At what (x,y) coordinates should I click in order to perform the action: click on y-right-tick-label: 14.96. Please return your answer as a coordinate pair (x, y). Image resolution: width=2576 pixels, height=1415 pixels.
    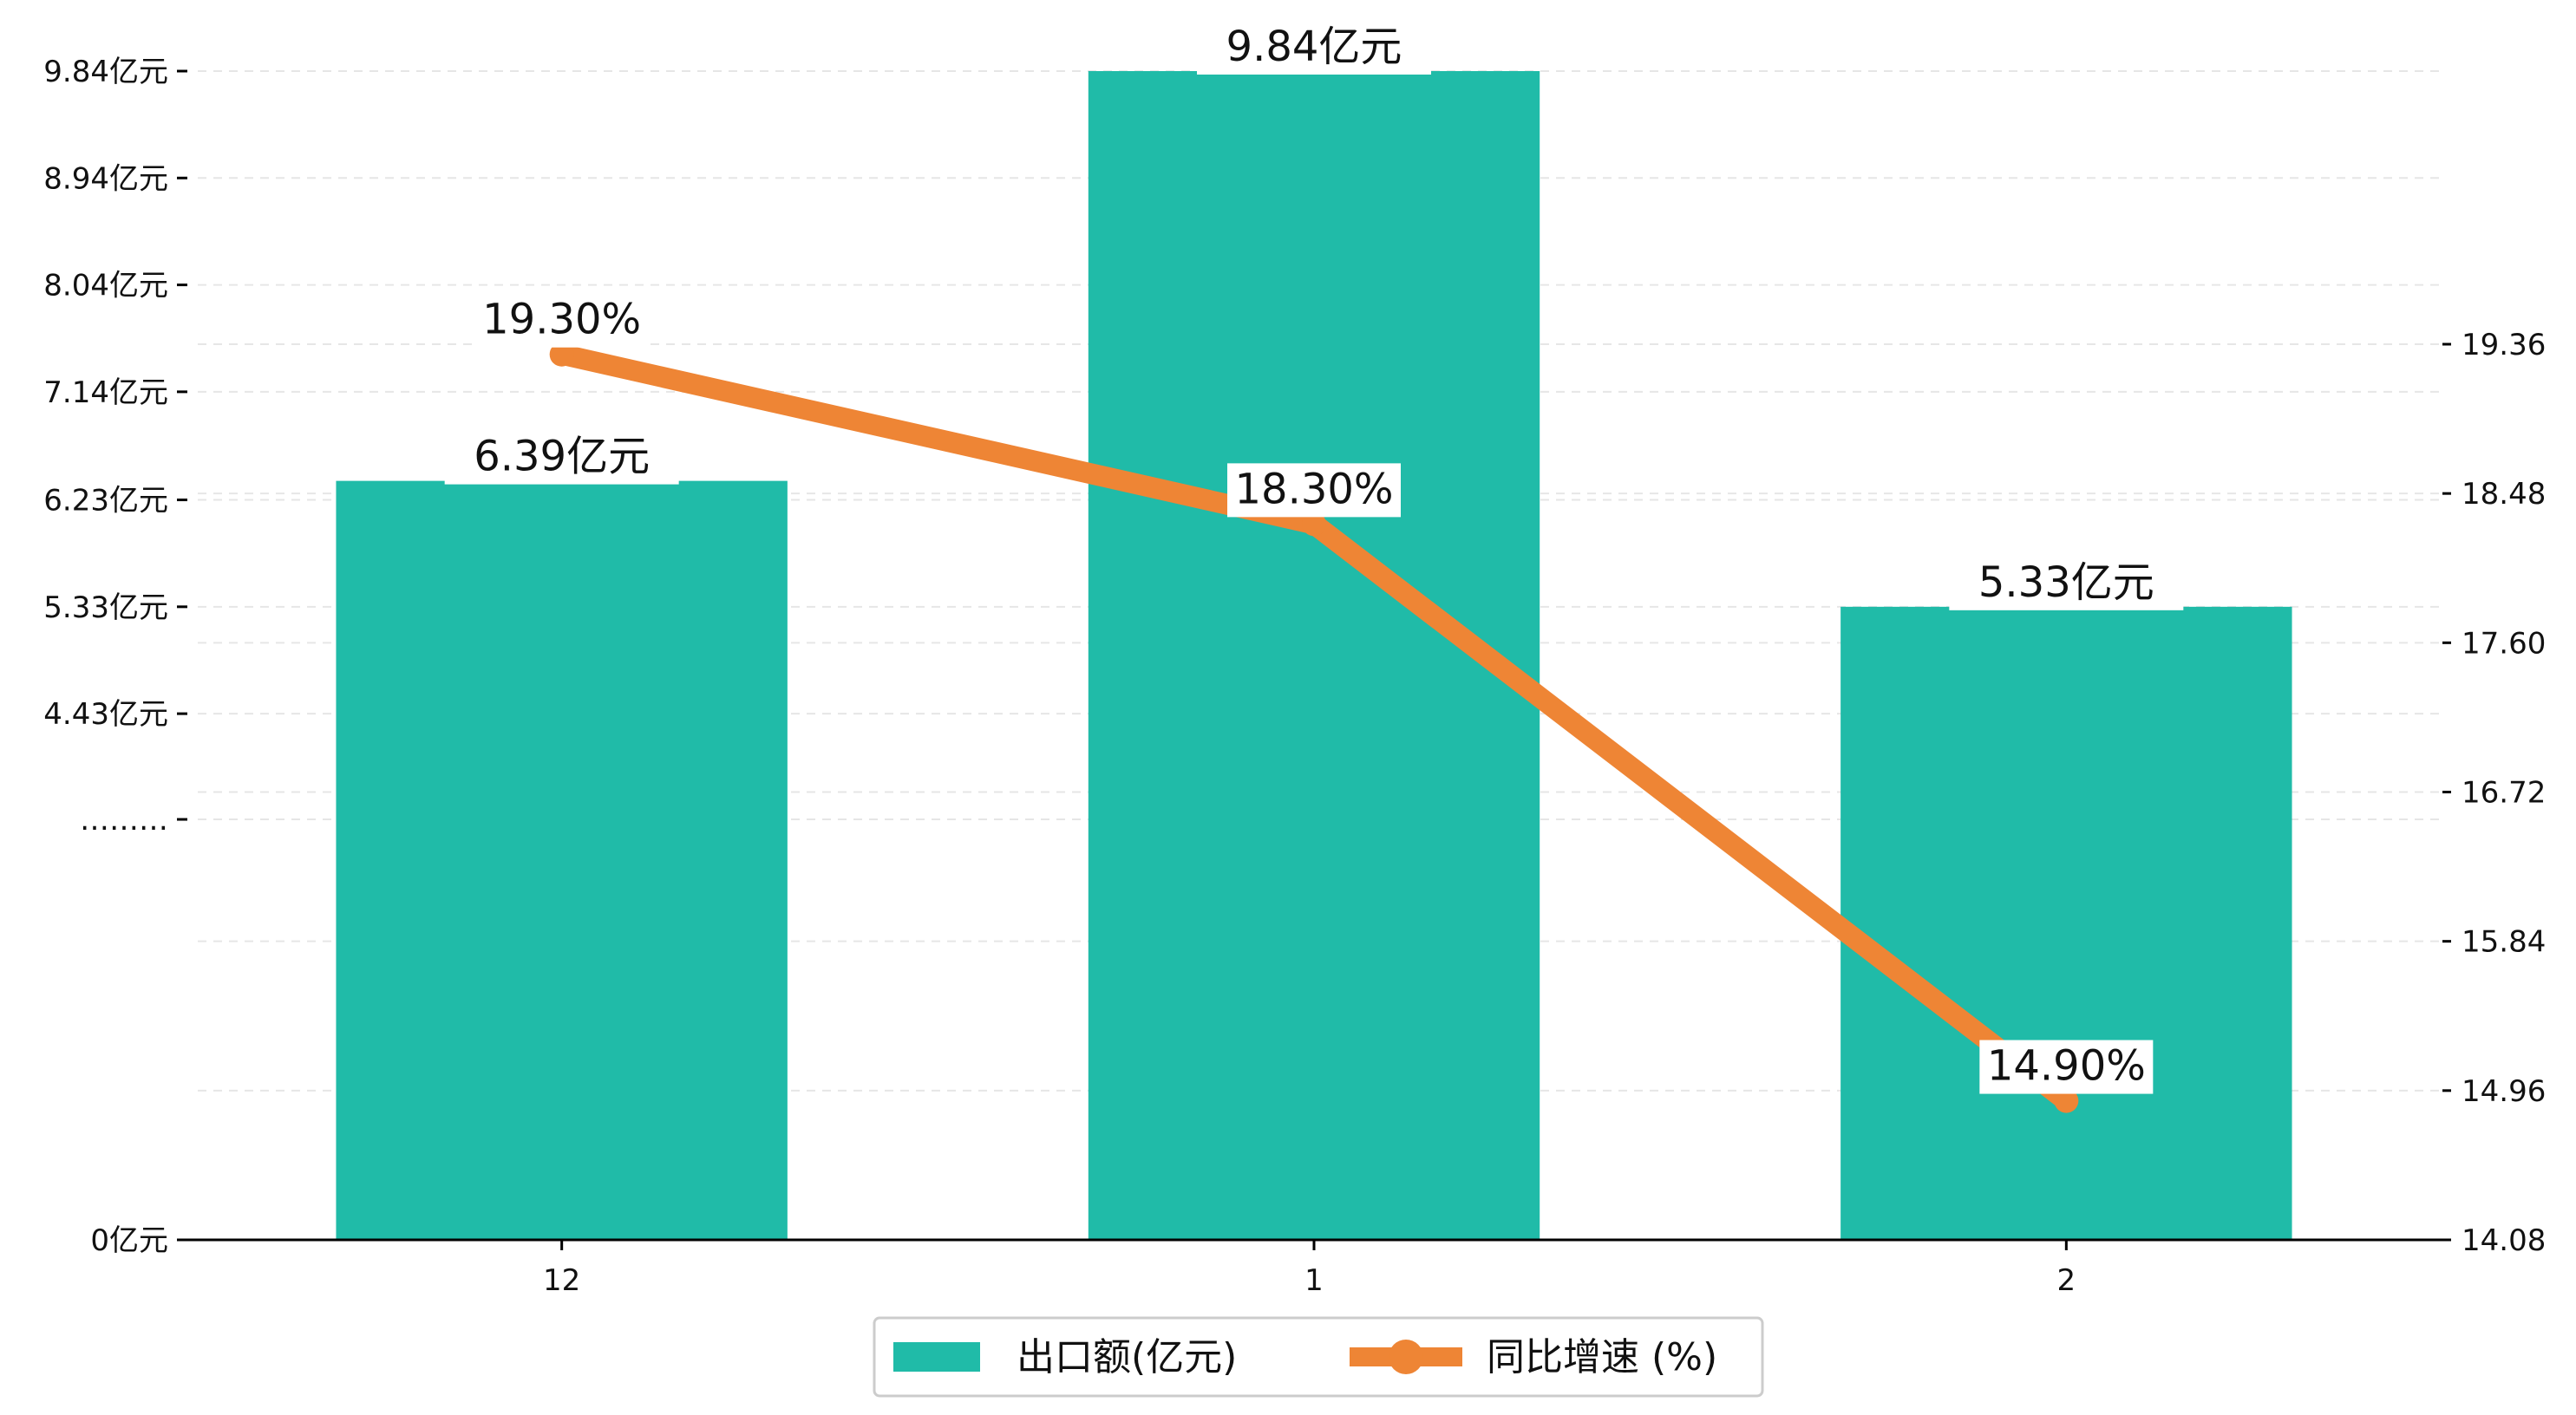
    Looking at the image, I should click on (2504, 1091).